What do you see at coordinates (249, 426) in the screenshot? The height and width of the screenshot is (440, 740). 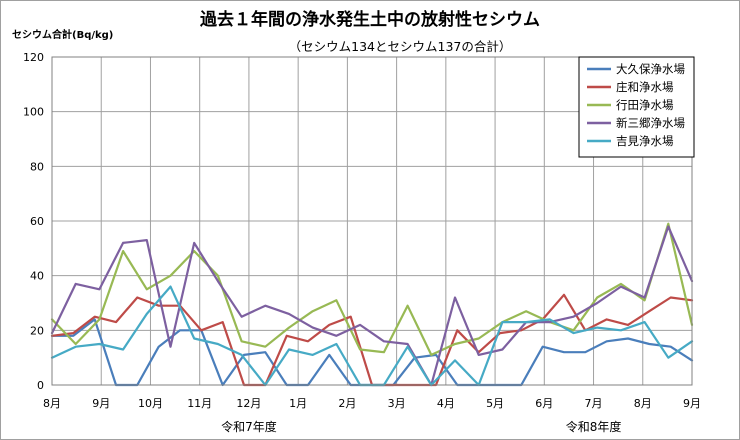 I see `year-label: 令和7年度` at bounding box center [249, 426].